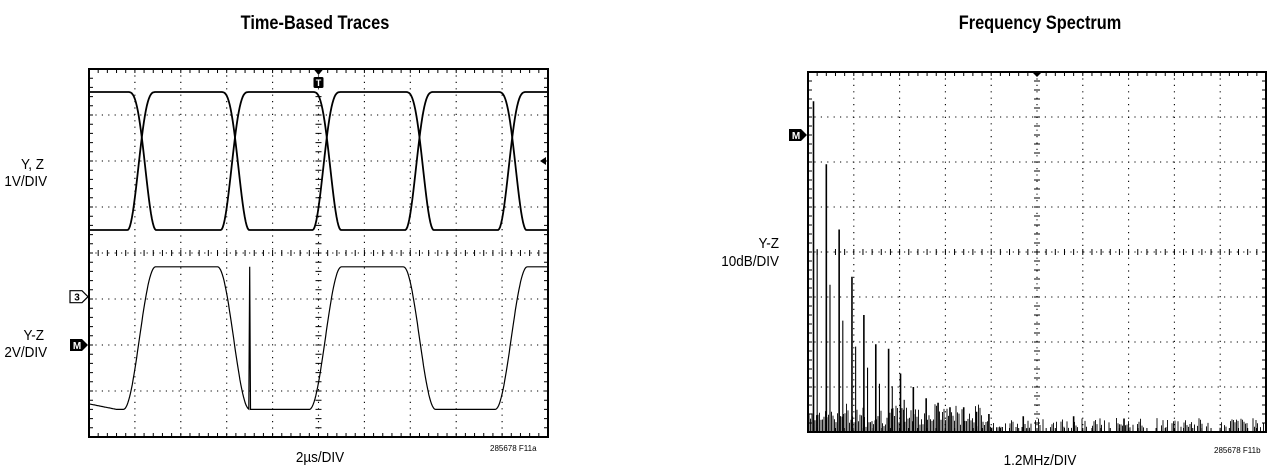 This screenshot has width=1272, height=472. Describe the element at coordinates (1036, 417) in the screenshot. I see `noise-floor` at that location.